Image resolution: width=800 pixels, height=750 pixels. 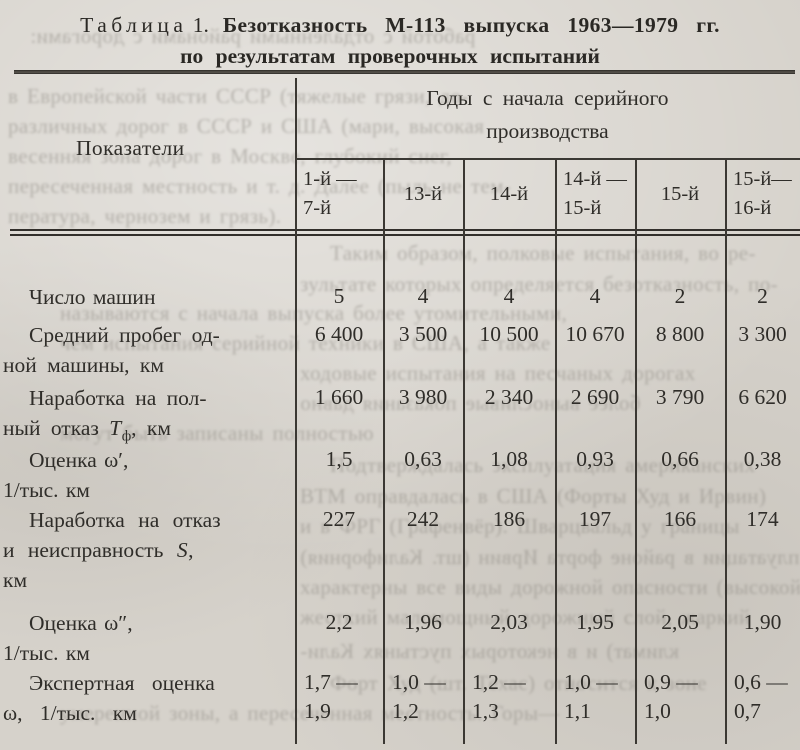 I want to click on table-cell-value: 174, so click(x=762, y=519).